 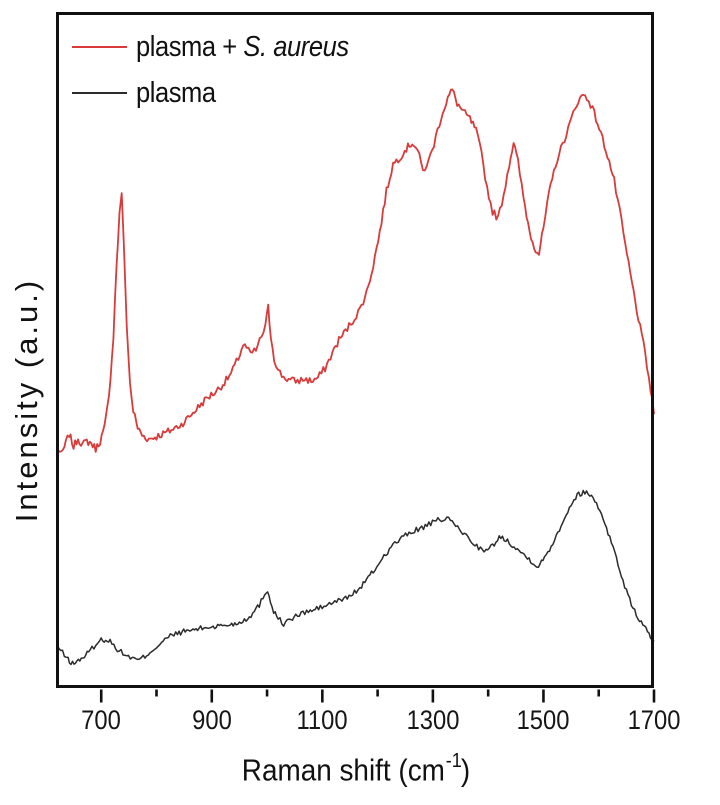 What do you see at coordinates (99, 93) in the screenshot?
I see `legend-line-black-icon` at bounding box center [99, 93].